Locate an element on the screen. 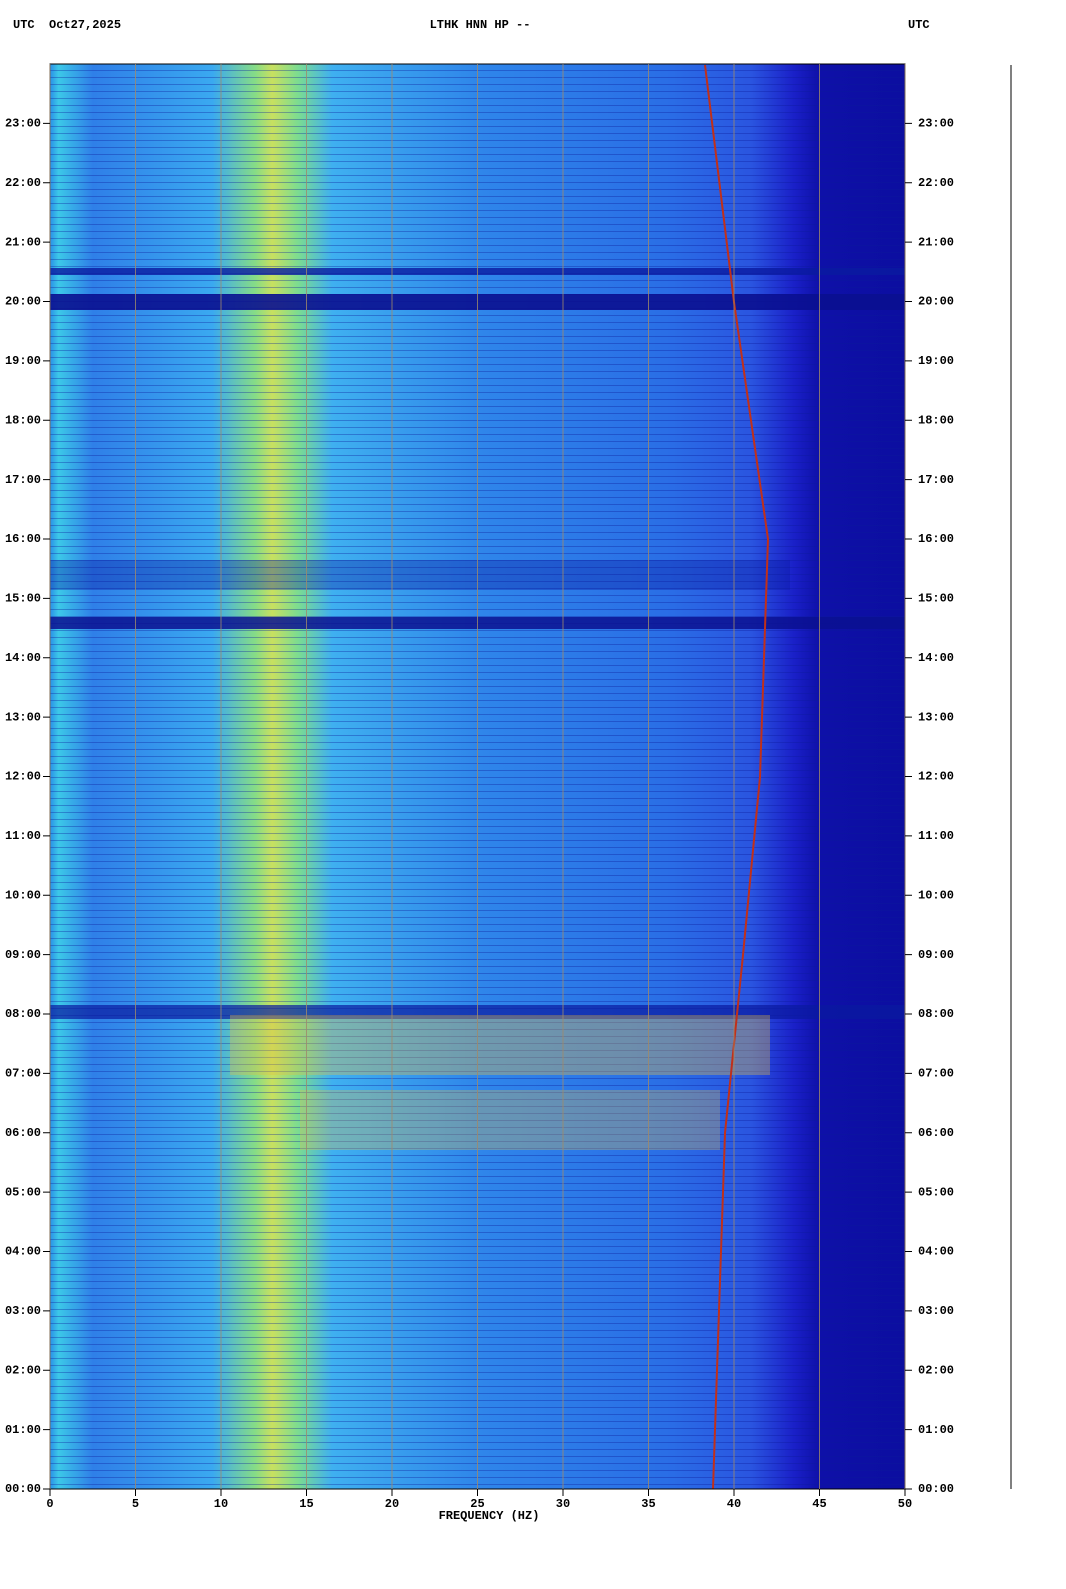 The width and height of the screenshot is (1066, 1589). y-tick-label-right: 20:00 is located at coordinates (936, 302).